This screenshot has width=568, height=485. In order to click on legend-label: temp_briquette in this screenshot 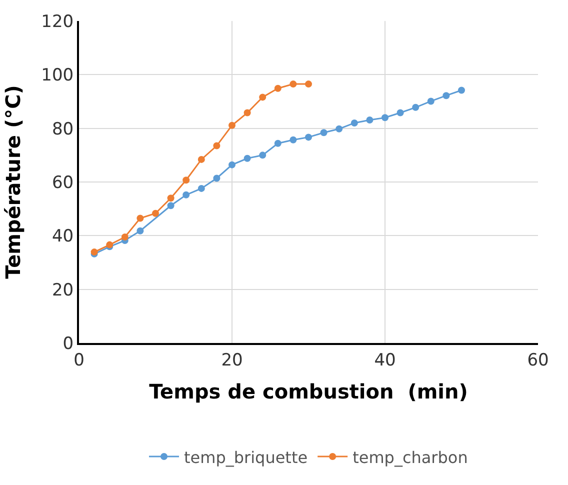, I will do `click(246, 457)`.